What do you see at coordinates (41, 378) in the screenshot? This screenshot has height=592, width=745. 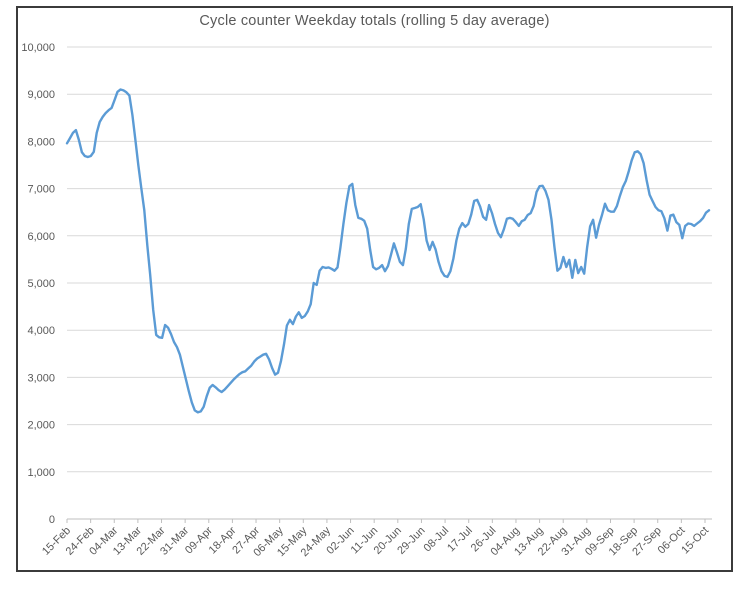 I see `y-axis-label: 3,000` at bounding box center [41, 378].